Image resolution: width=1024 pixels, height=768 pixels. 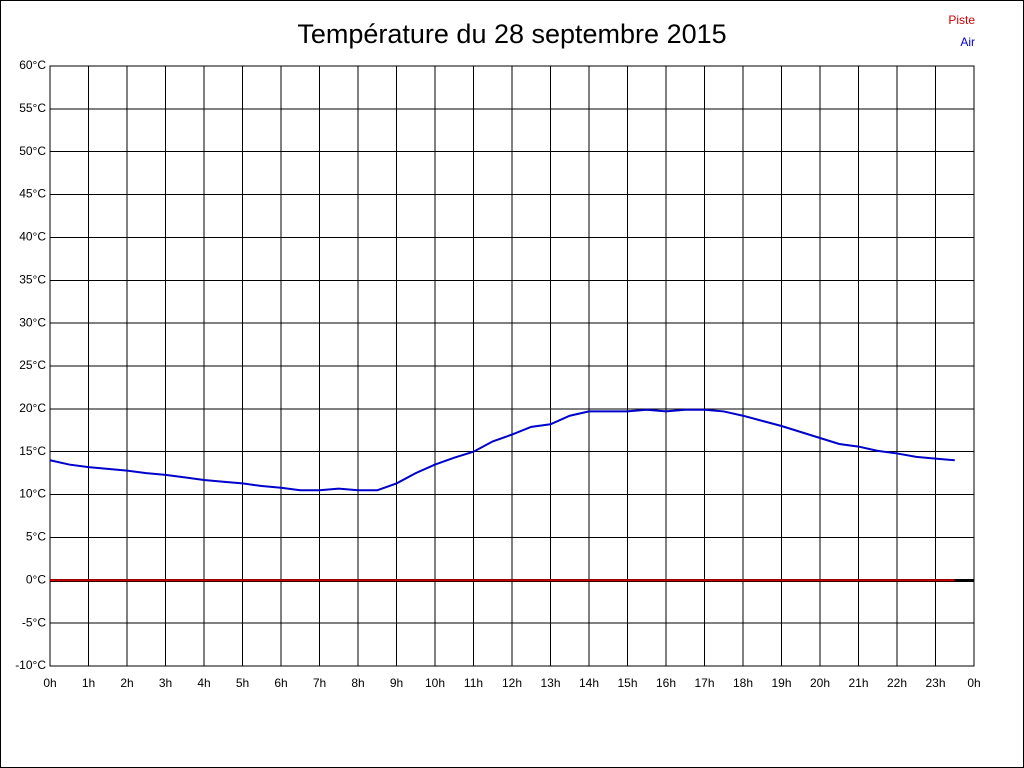 What do you see at coordinates (511, 34) in the screenshot?
I see `chart-title: Température du 28 septembre 2015` at bounding box center [511, 34].